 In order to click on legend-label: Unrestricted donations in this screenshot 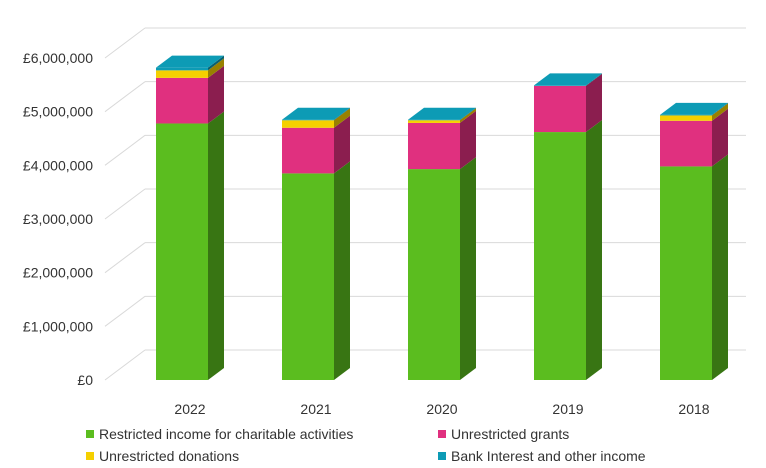, I will do `click(169, 456)`.